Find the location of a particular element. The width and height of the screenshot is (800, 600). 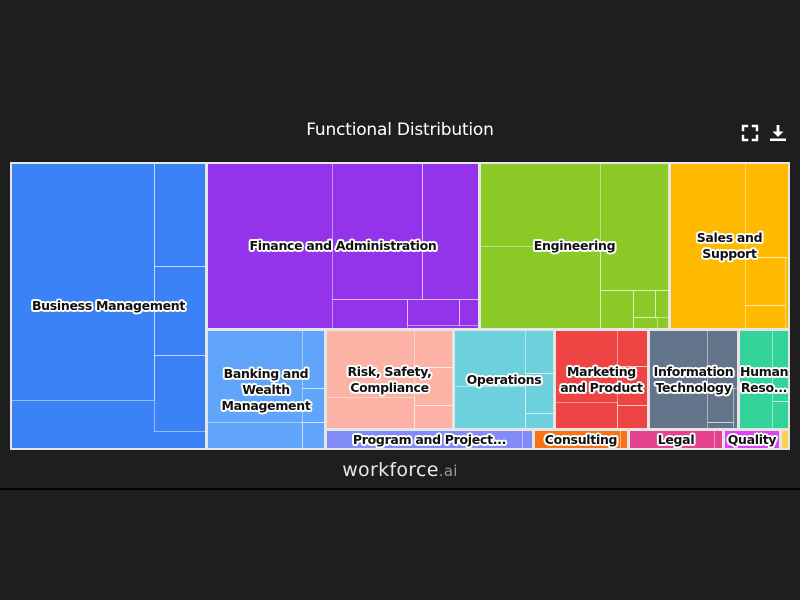

tile-sales-and-support: Sales and Support is located at coordinates (729, 246).